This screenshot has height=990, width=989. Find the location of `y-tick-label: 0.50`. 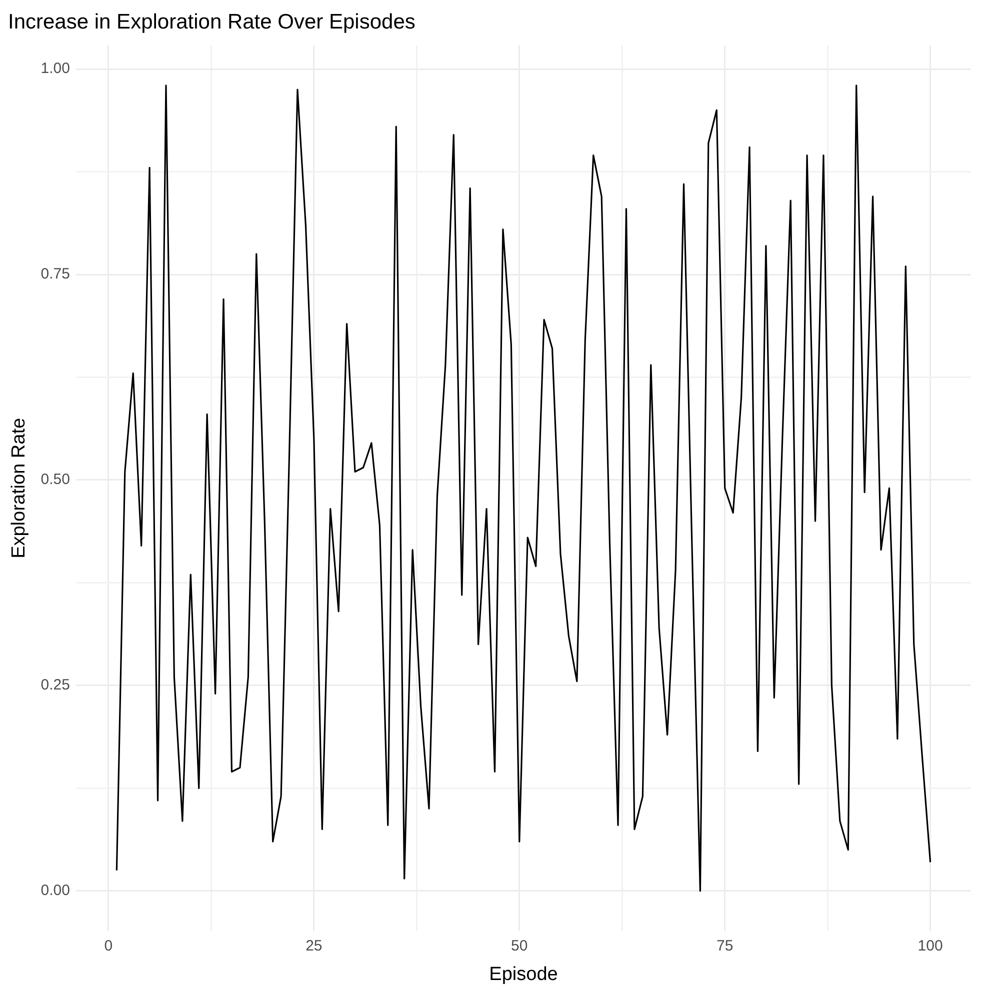

y-tick-label: 0.50 is located at coordinates (55, 479).